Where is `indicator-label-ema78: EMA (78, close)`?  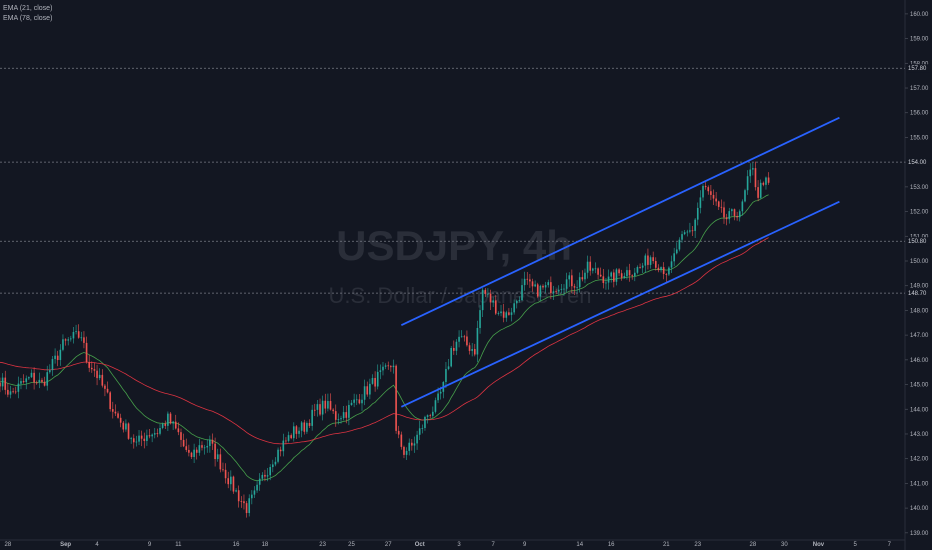
indicator-label-ema78: EMA (78, close) is located at coordinates (28, 18).